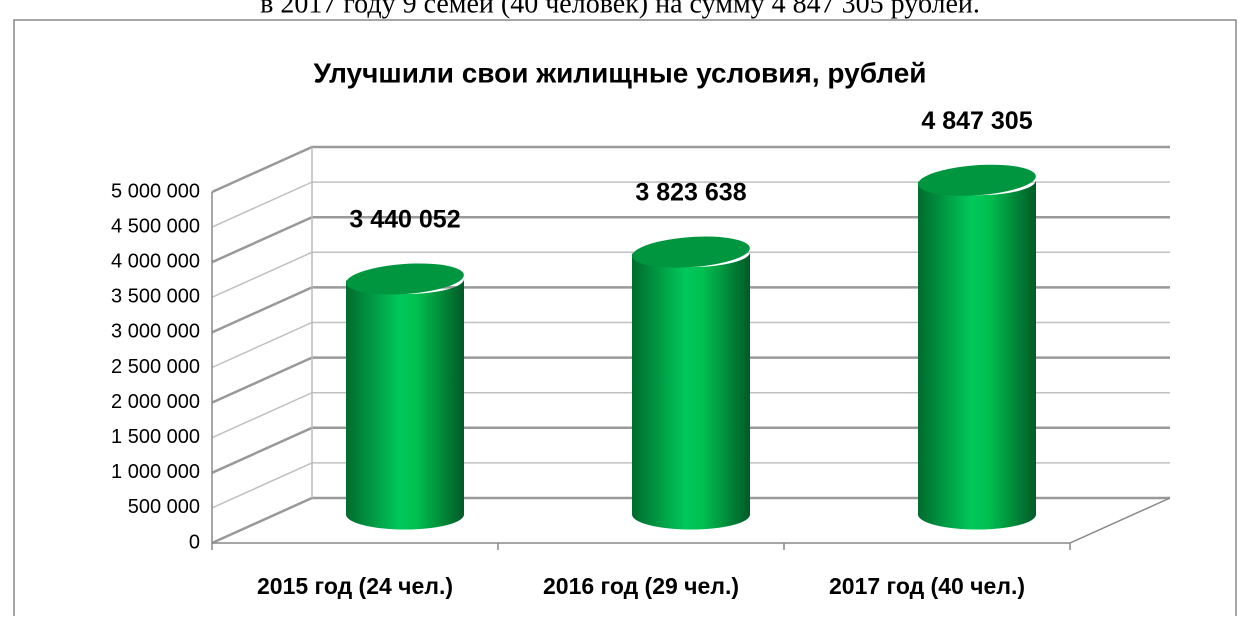  What do you see at coordinates (194, 542) in the screenshot?
I see `y-tick-label: 0` at bounding box center [194, 542].